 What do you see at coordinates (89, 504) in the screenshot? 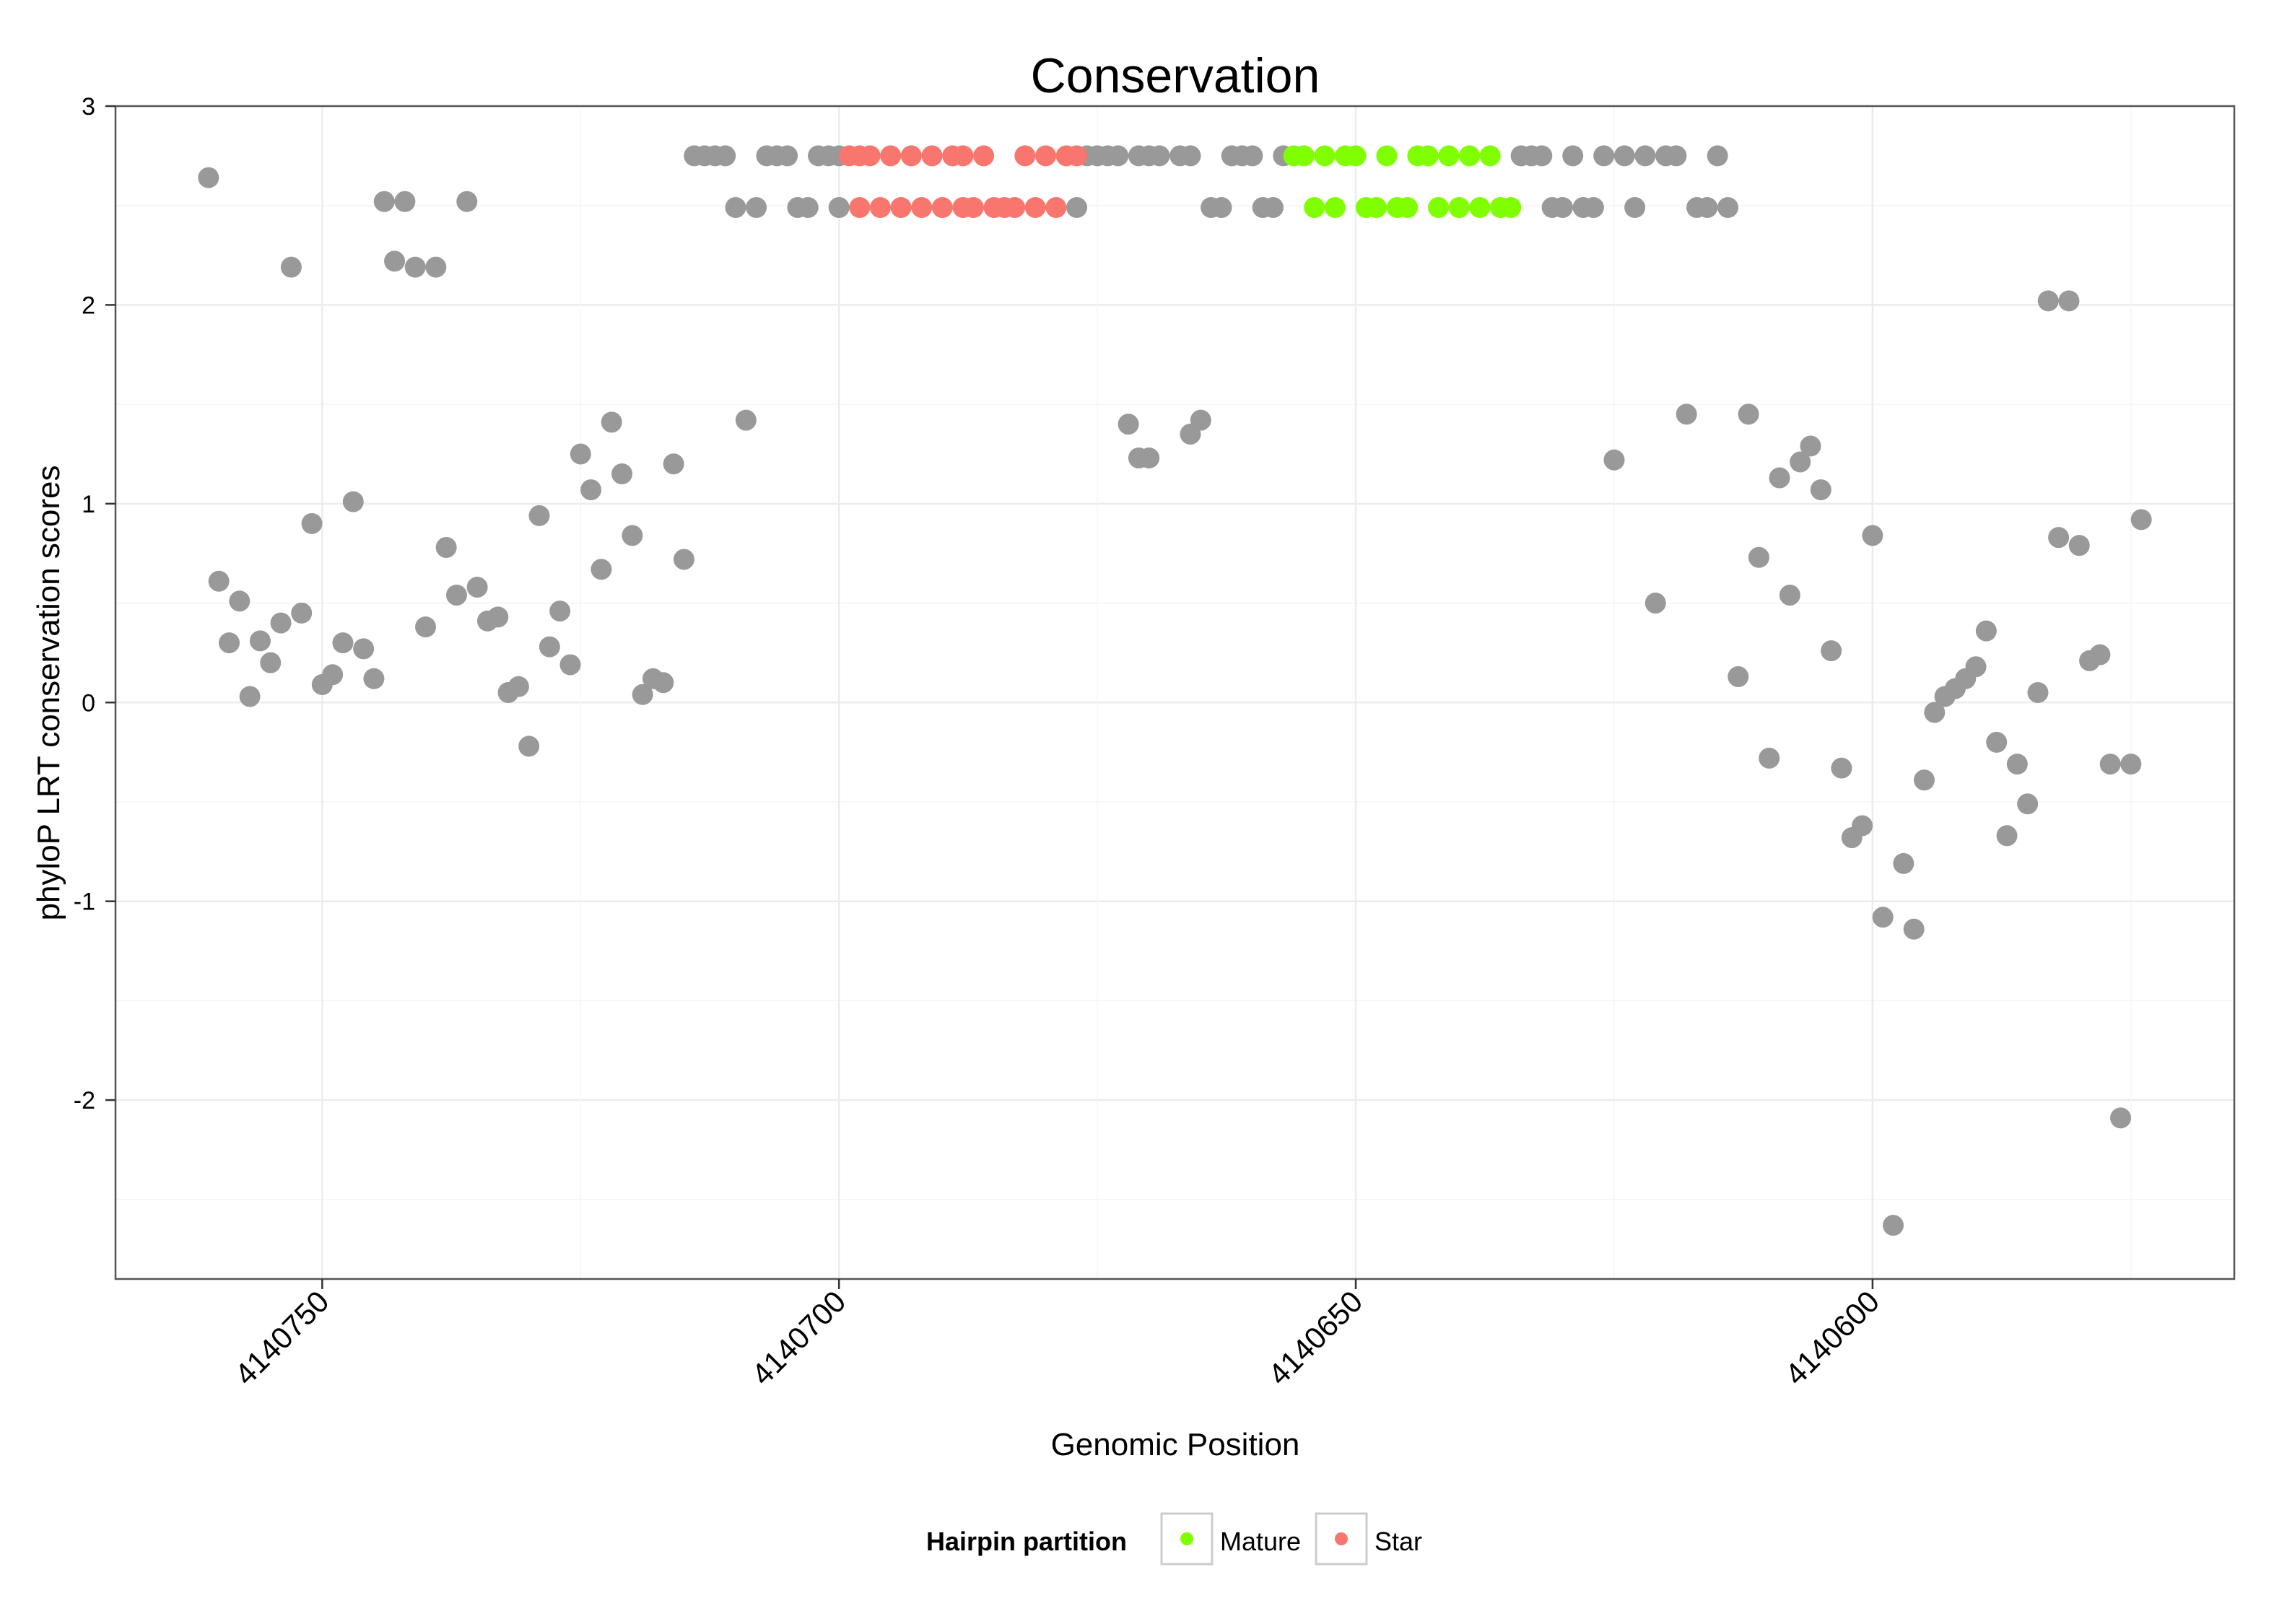
I see `y-tick-label: 1` at bounding box center [89, 504].